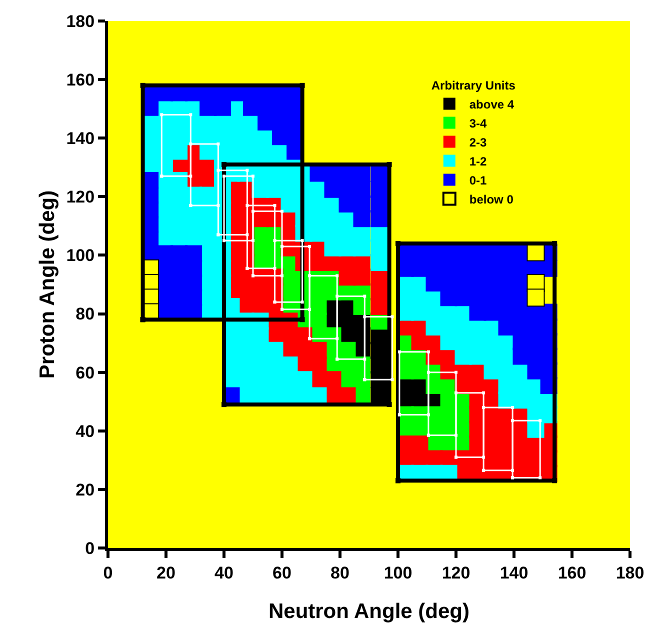  Describe the element at coordinates (478, 180) in the screenshot. I see `legend-label: 0-1` at that location.